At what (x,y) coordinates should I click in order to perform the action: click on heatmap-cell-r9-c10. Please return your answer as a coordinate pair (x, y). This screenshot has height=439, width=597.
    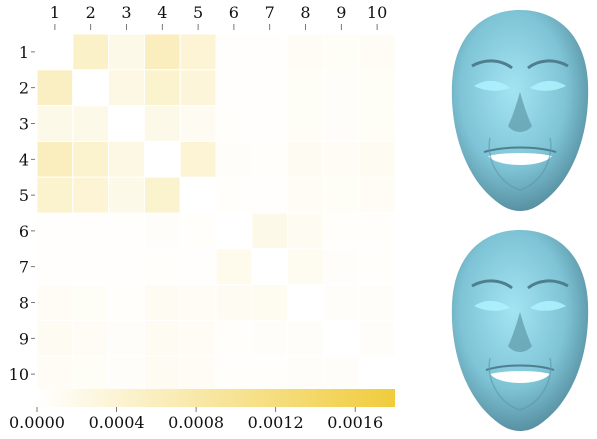
    Looking at the image, I should click on (377, 338).